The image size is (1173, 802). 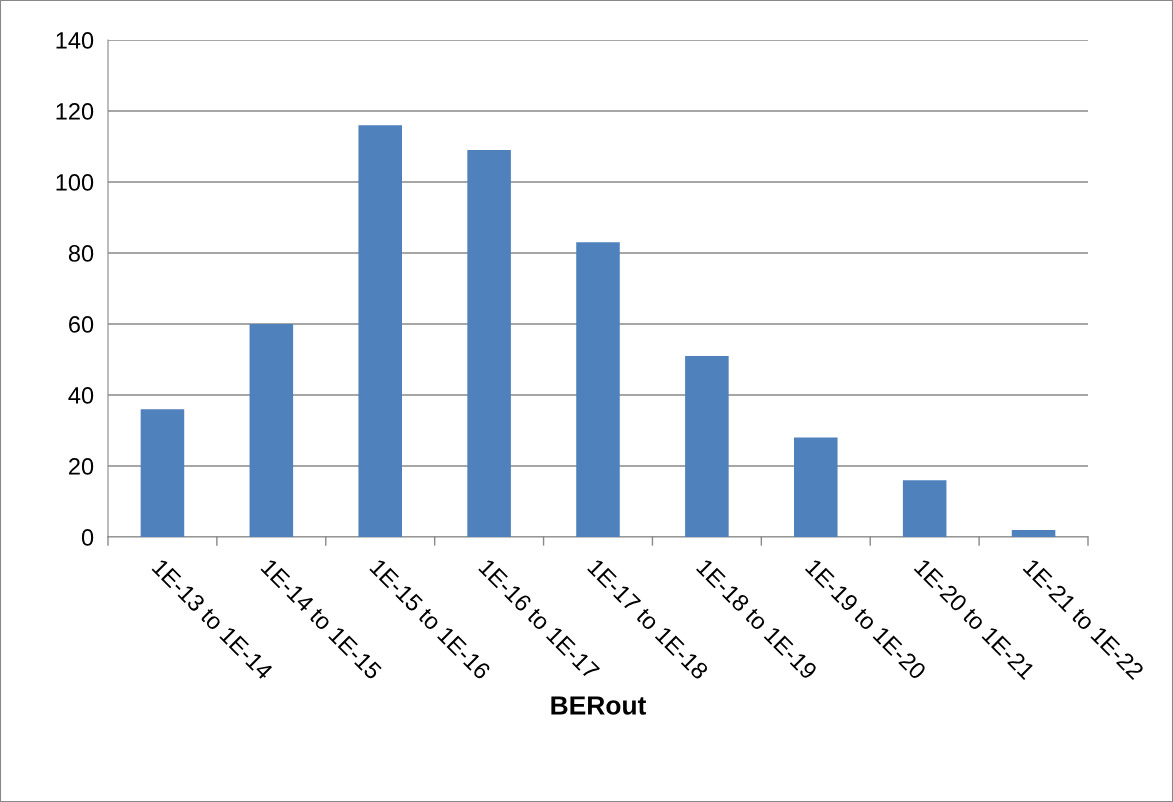 What do you see at coordinates (75, 40) in the screenshot?
I see `y-tick-label: 140` at bounding box center [75, 40].